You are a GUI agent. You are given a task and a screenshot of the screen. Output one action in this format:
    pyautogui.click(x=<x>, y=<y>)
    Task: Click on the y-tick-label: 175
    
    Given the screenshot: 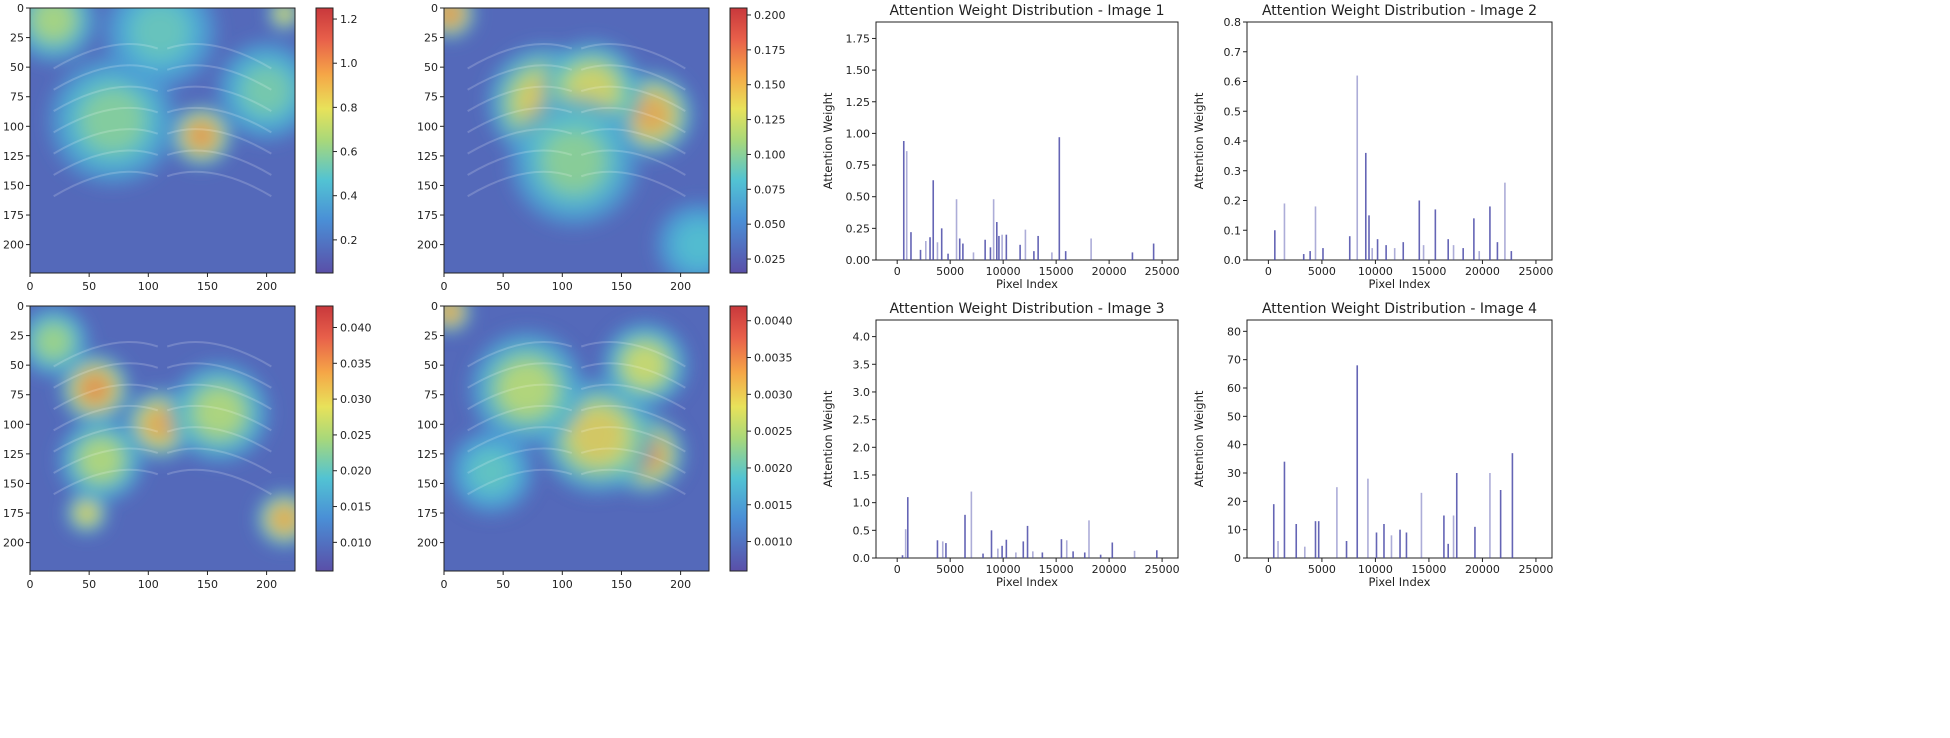 What is the action you would take?
    pyautogui.click(x=427, y=215)
    